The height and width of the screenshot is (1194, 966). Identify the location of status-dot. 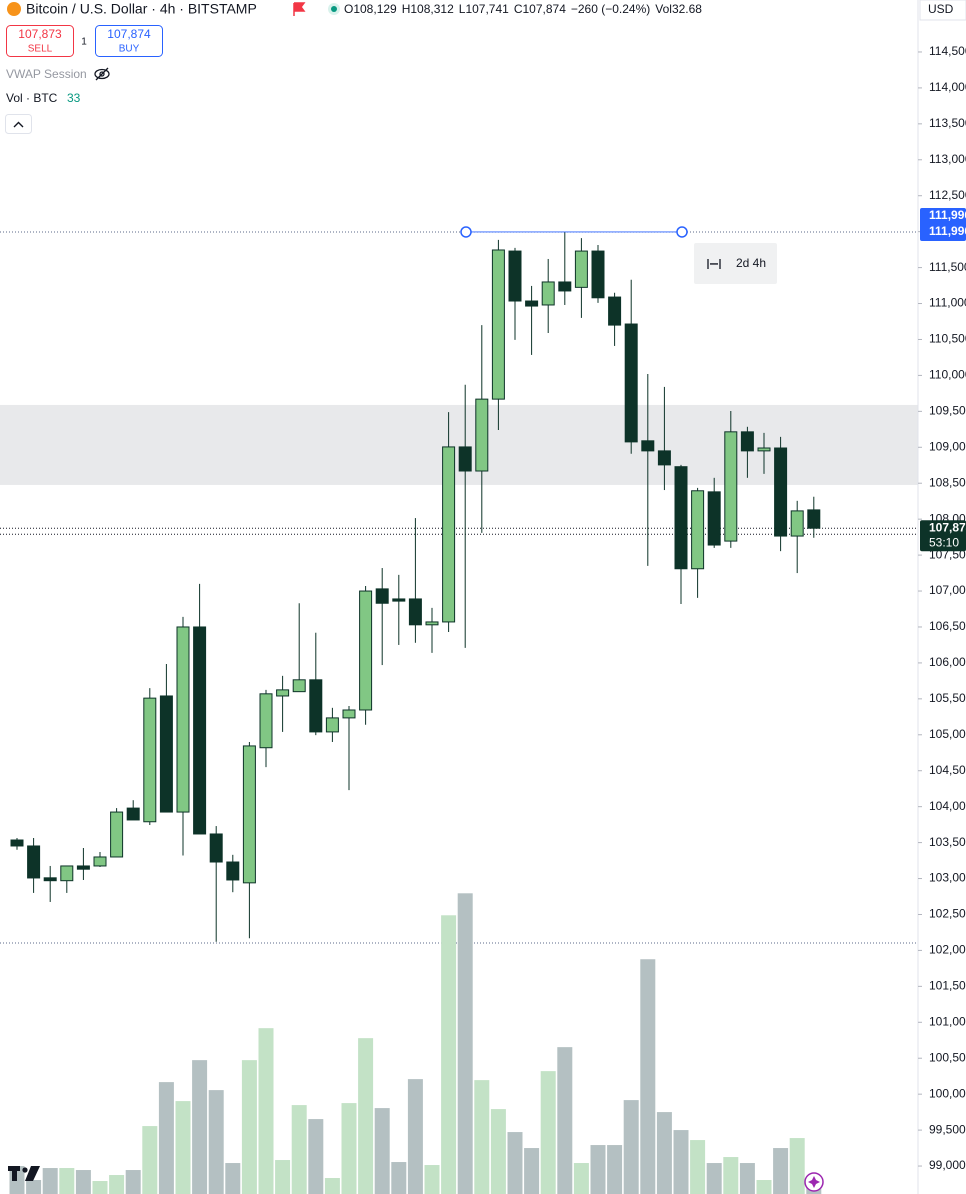
(334, 9).